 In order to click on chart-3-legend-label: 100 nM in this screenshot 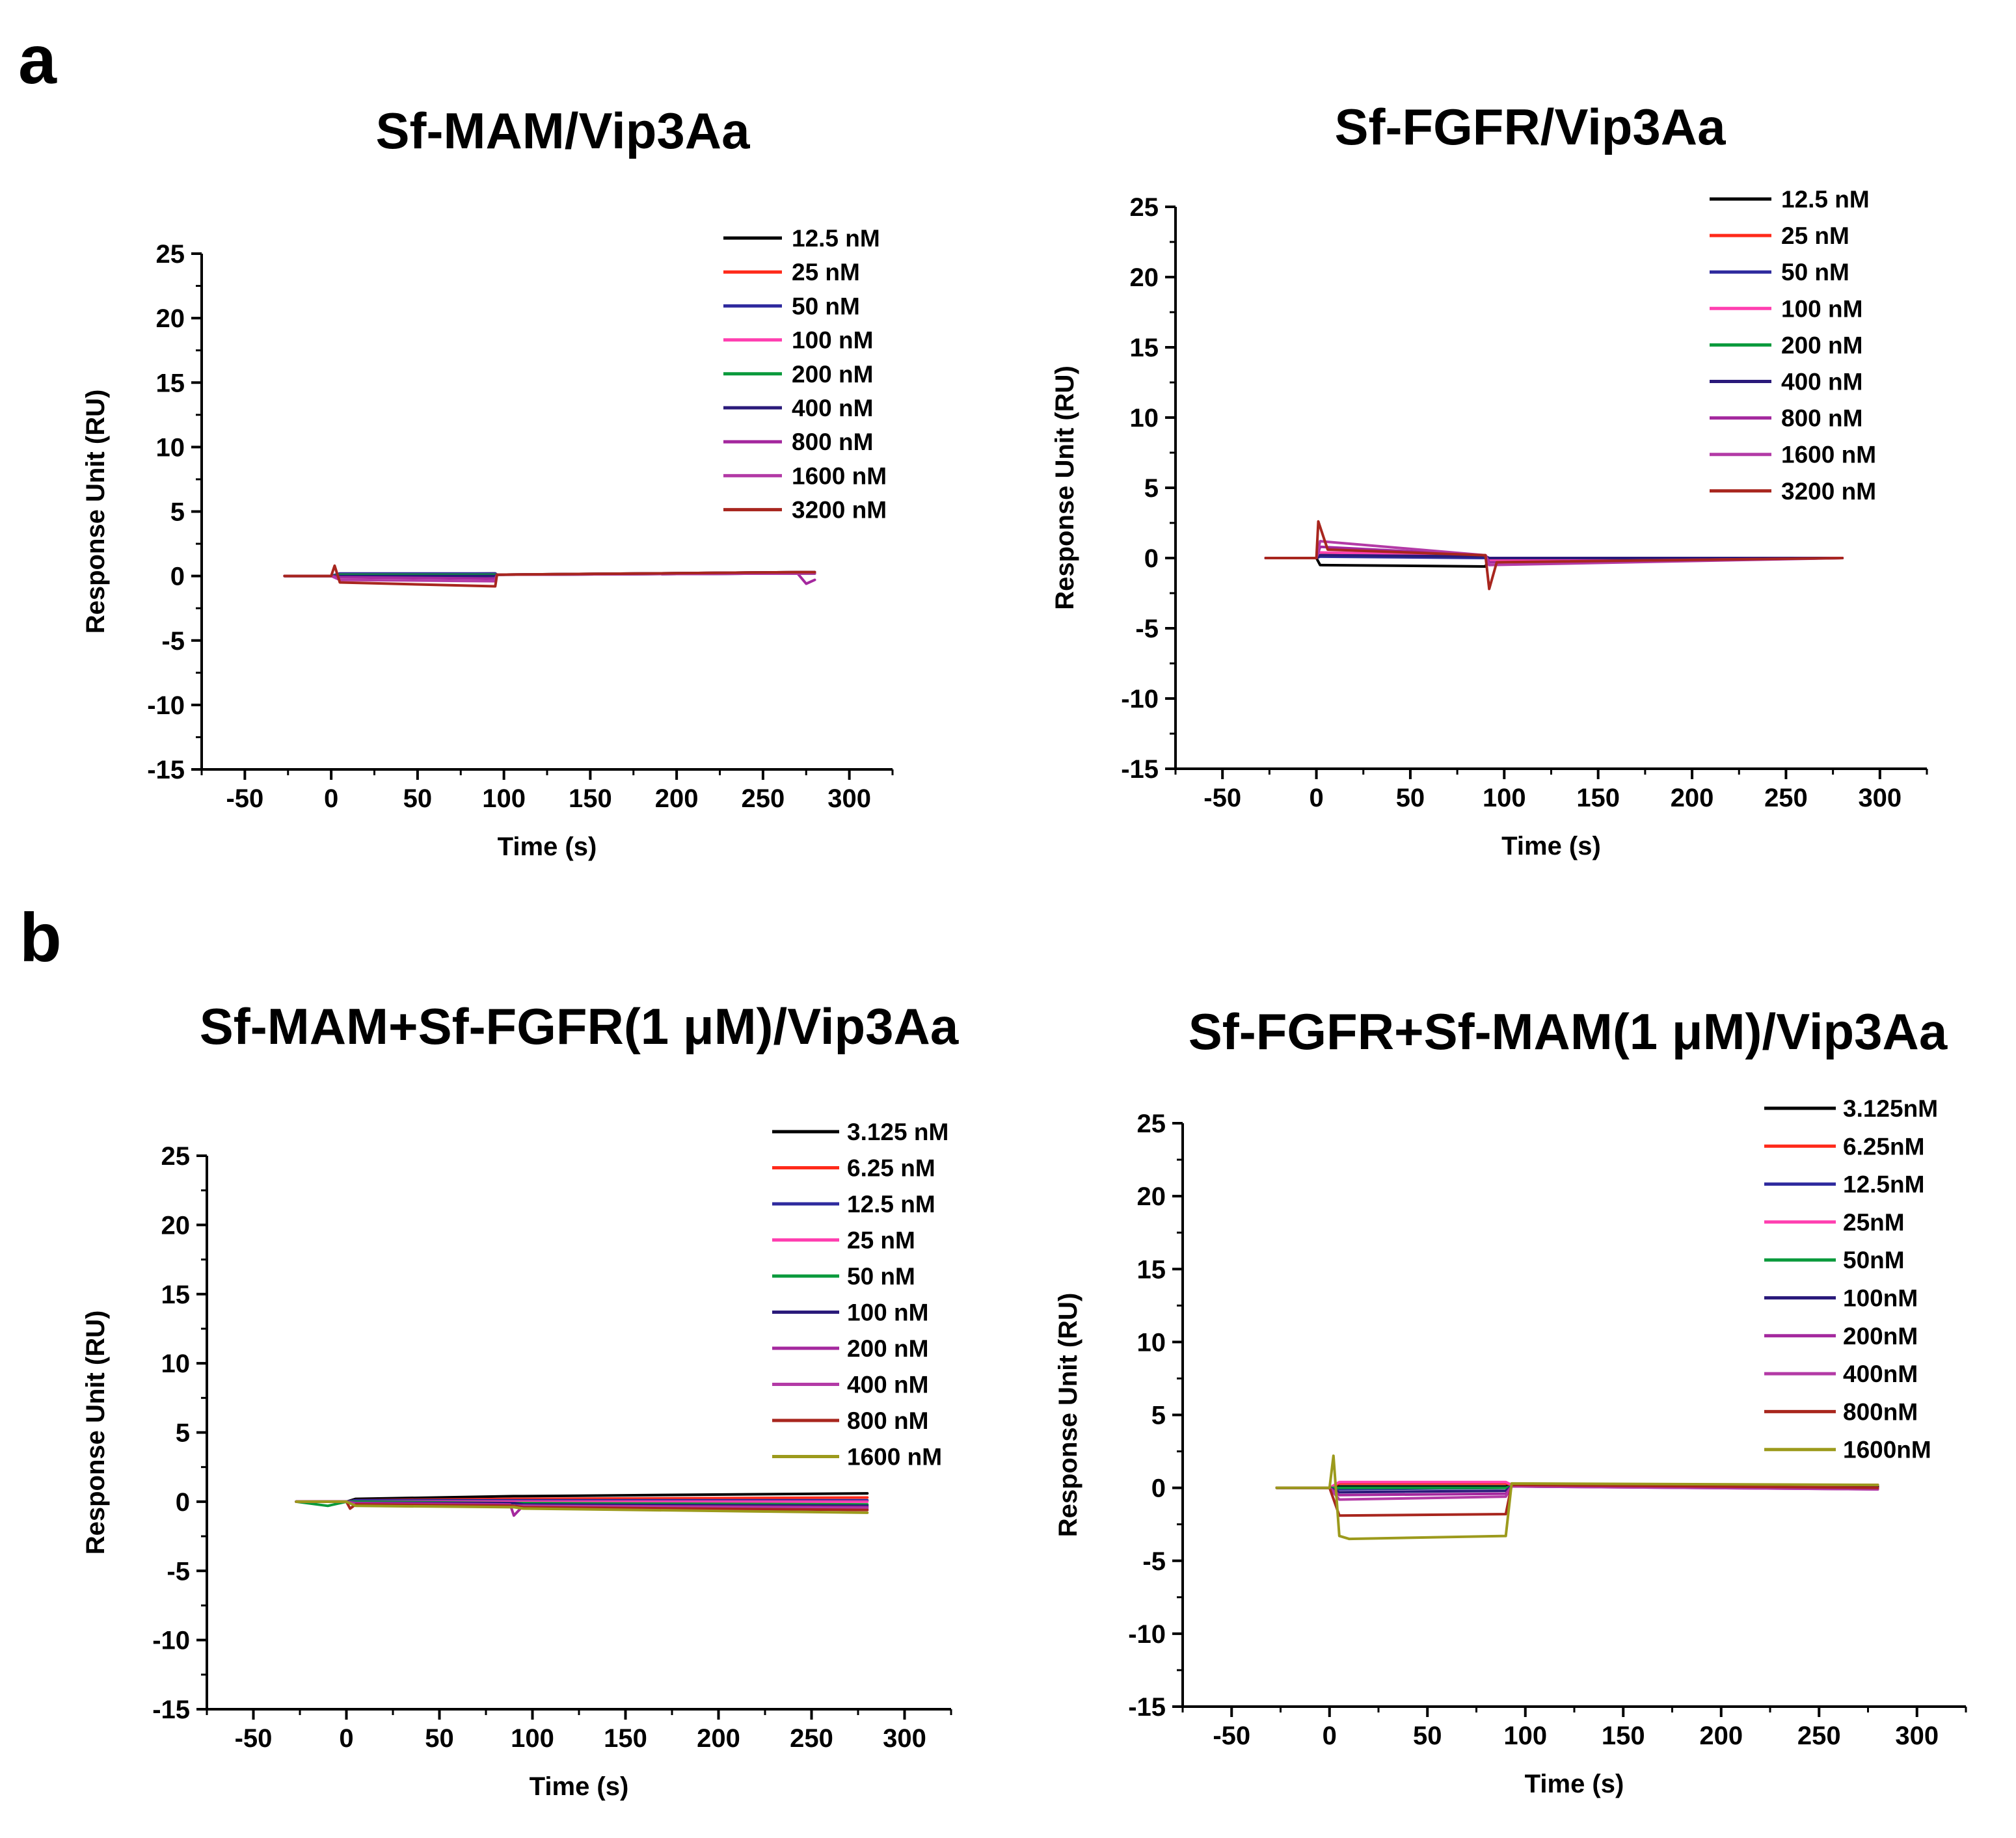, I will do `click(887, 1312)`.